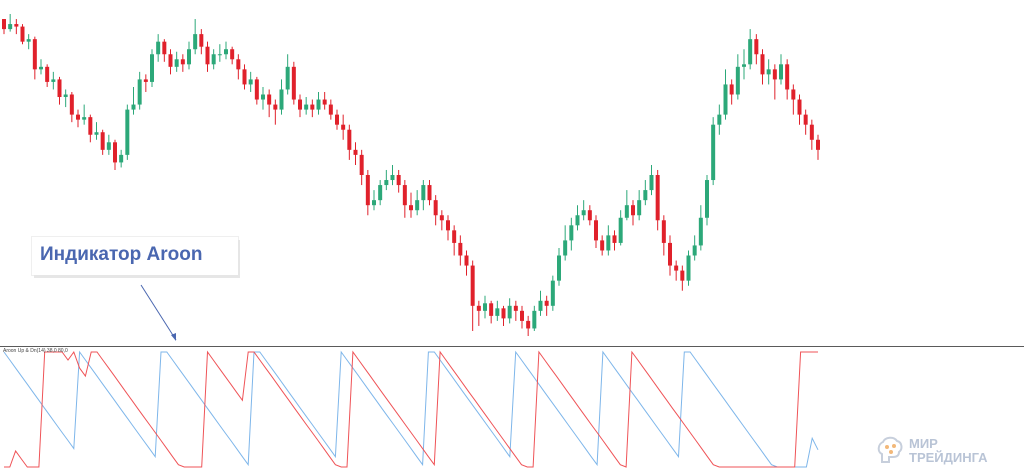  What do you see at coordinates (923, 443) in the screenshot?
I see `watermark-line-1: МИР` at bounding box center [923, 443].